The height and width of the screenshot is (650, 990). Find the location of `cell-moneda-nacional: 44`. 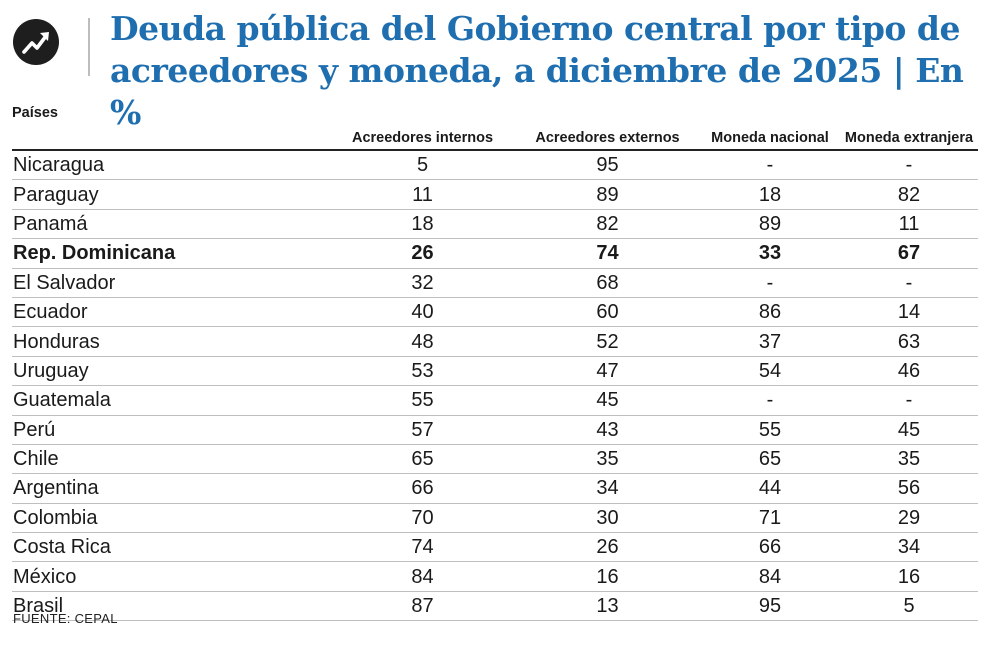

cell-moneda-nacional: 44 is located at coordinates (770, 488).